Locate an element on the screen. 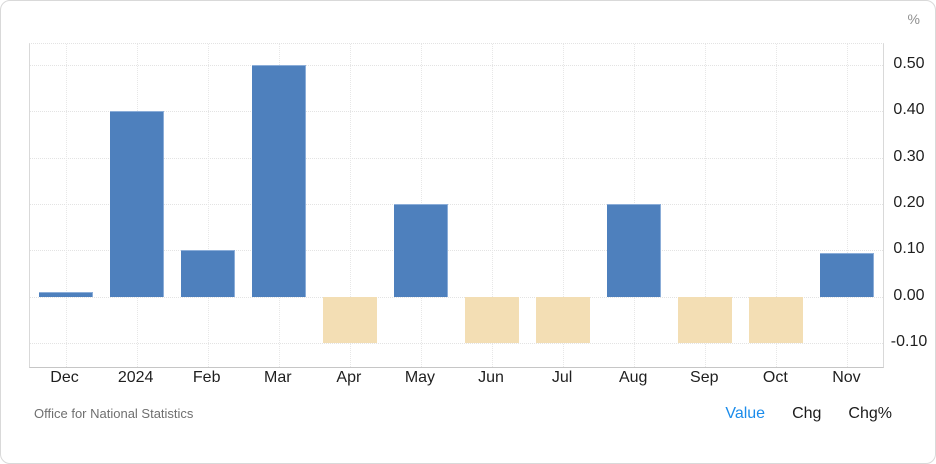  source-attribution: Office for National Statistics is located at coordinates (114, 413).